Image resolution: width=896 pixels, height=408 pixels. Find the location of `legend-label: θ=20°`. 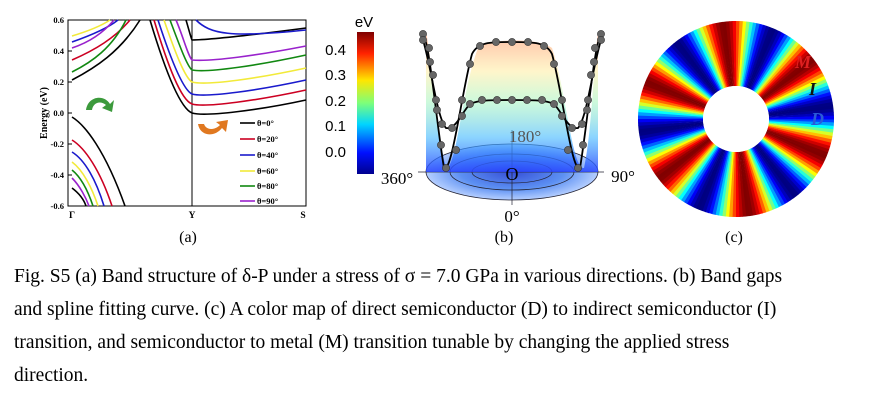

legend-label: θ=20° is located at coordinates (267, 139).